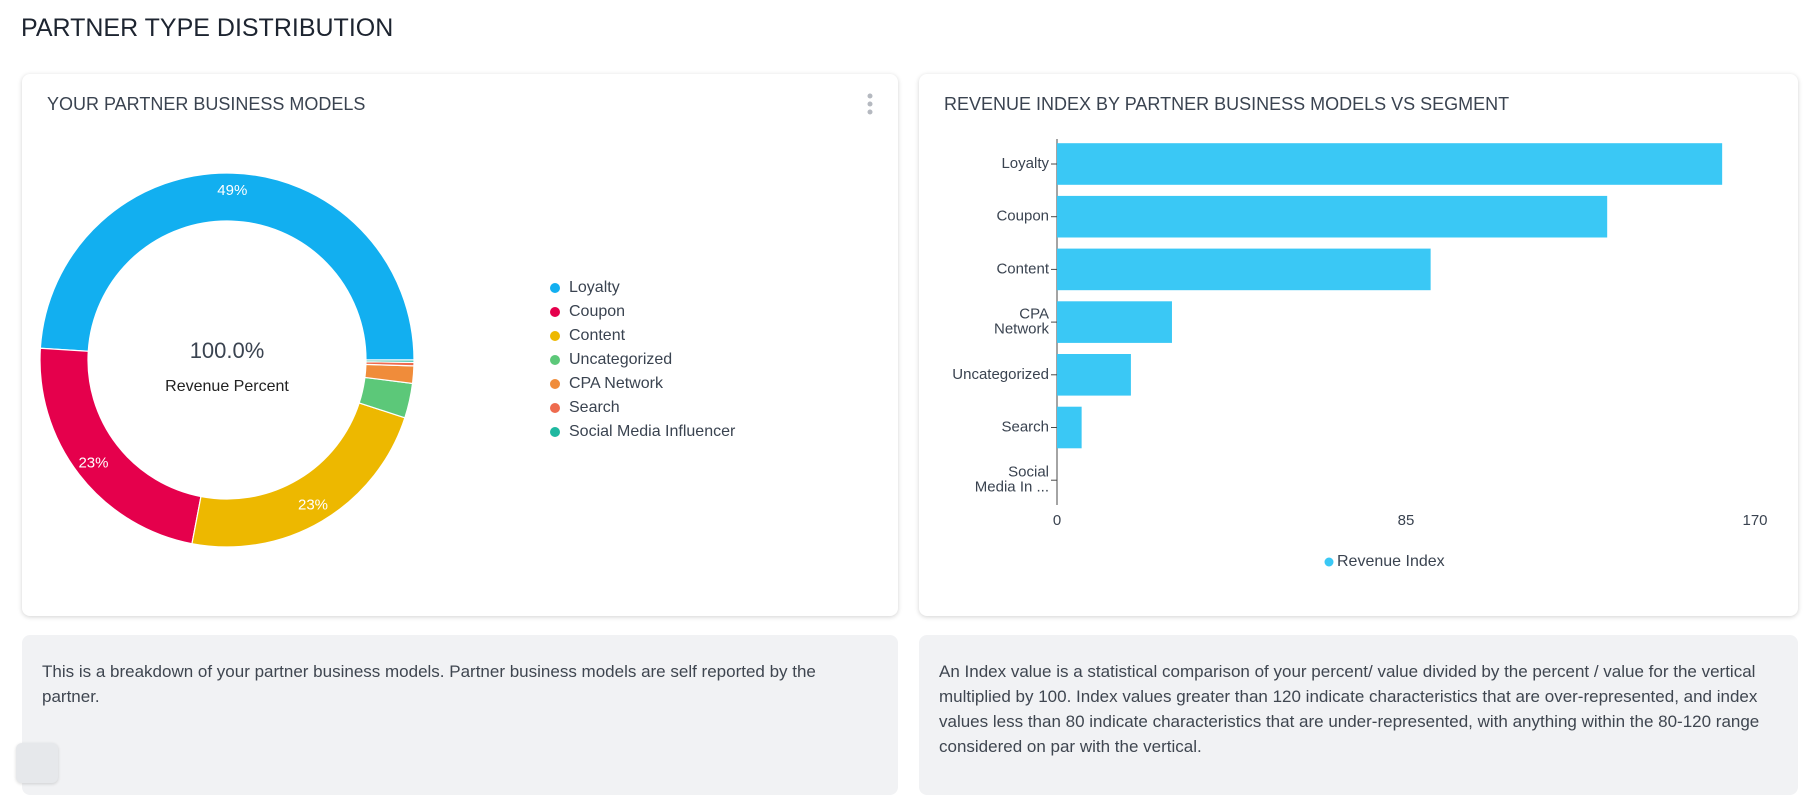 The height and width of the screenshot is (795, 1813). Describe the element at coordinates (1391, 561) in the screenshot. I see `legend-label: Revenue Index` at that location.